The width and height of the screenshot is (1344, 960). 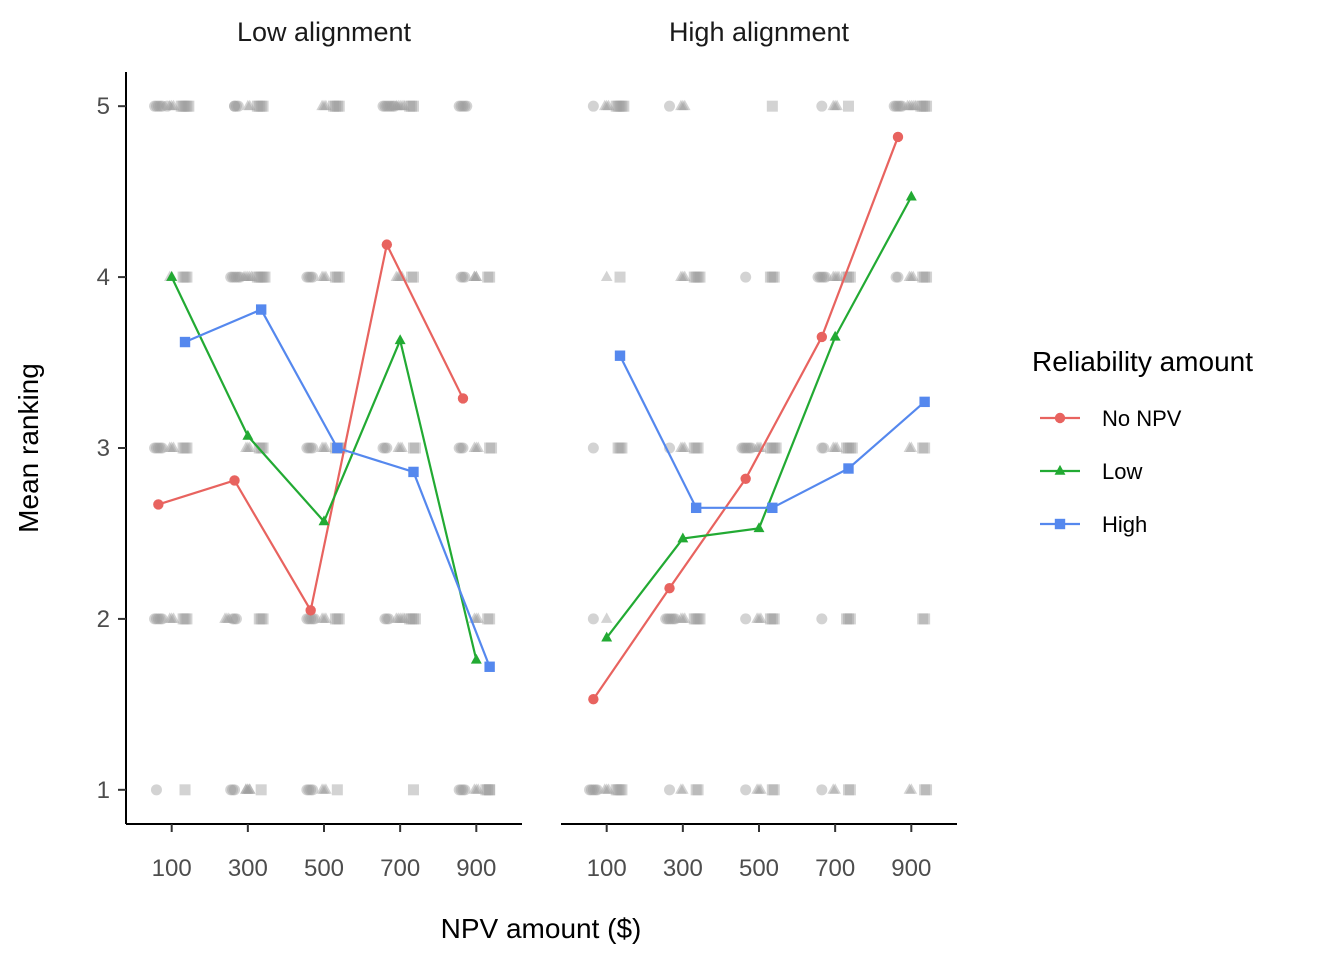 What do you see at coordinates (476, 868) in the screenshot?
I see `x-tick-label: 900` at bounding box center [476, 868].